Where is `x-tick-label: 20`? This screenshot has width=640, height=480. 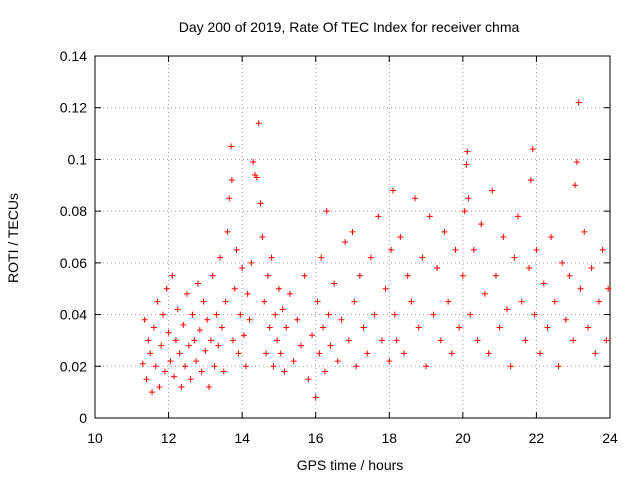 x-tick-label: 20 is located at coordinates (463, 438).